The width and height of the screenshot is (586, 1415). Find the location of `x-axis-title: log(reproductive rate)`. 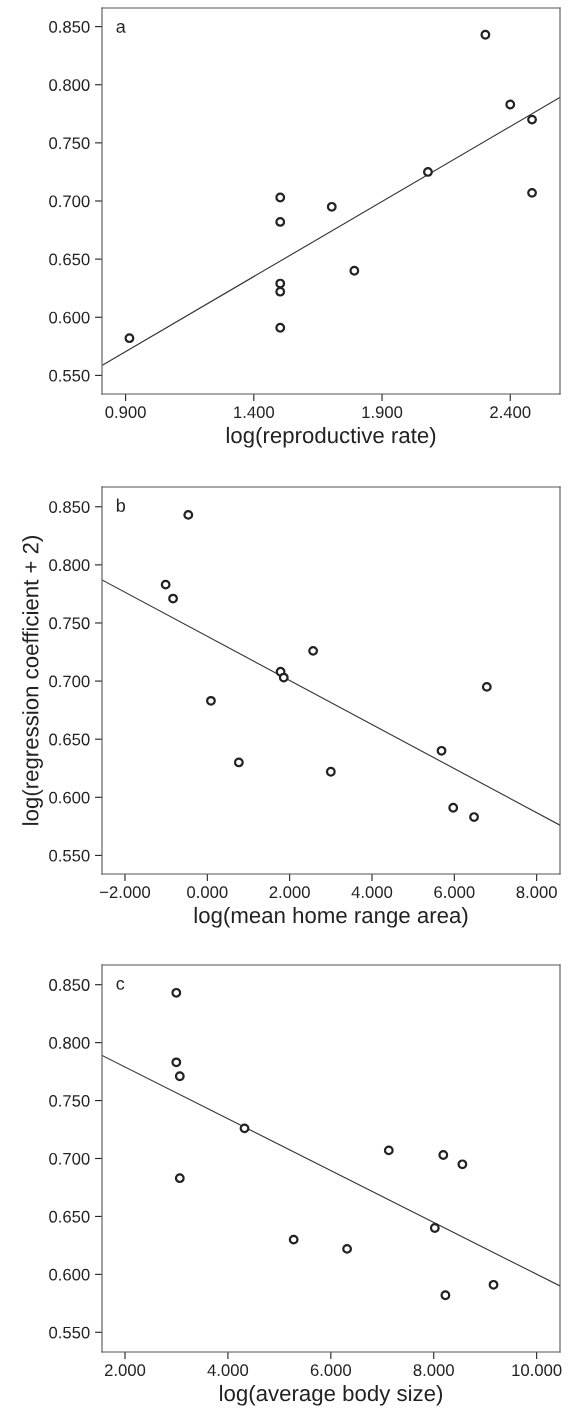

x-axis-title: log(reproductive rate) is located at coordinates (331, 437).